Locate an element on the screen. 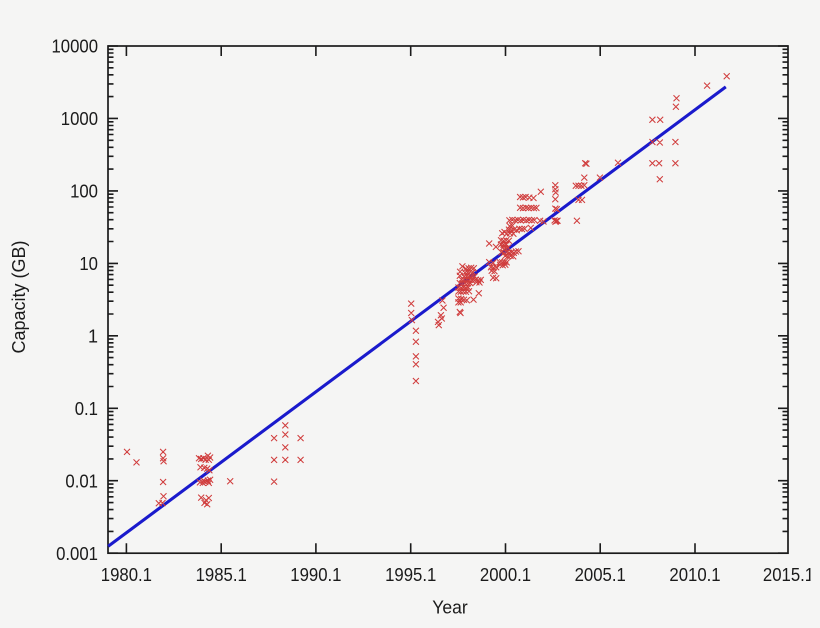  svg-text: 1990.1 is located at coordinates (315, 575).